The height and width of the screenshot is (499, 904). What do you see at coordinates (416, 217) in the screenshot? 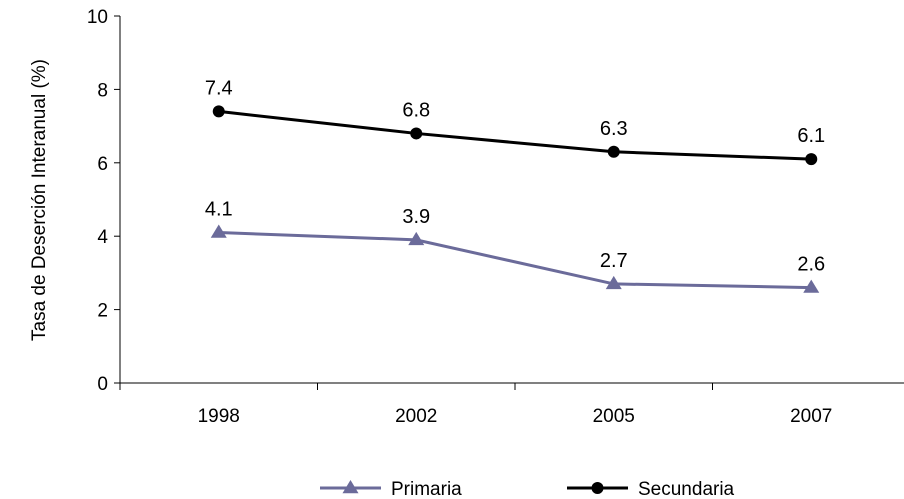
I see `data-label-primaria: 3.9` at bounding box center [416, 217].